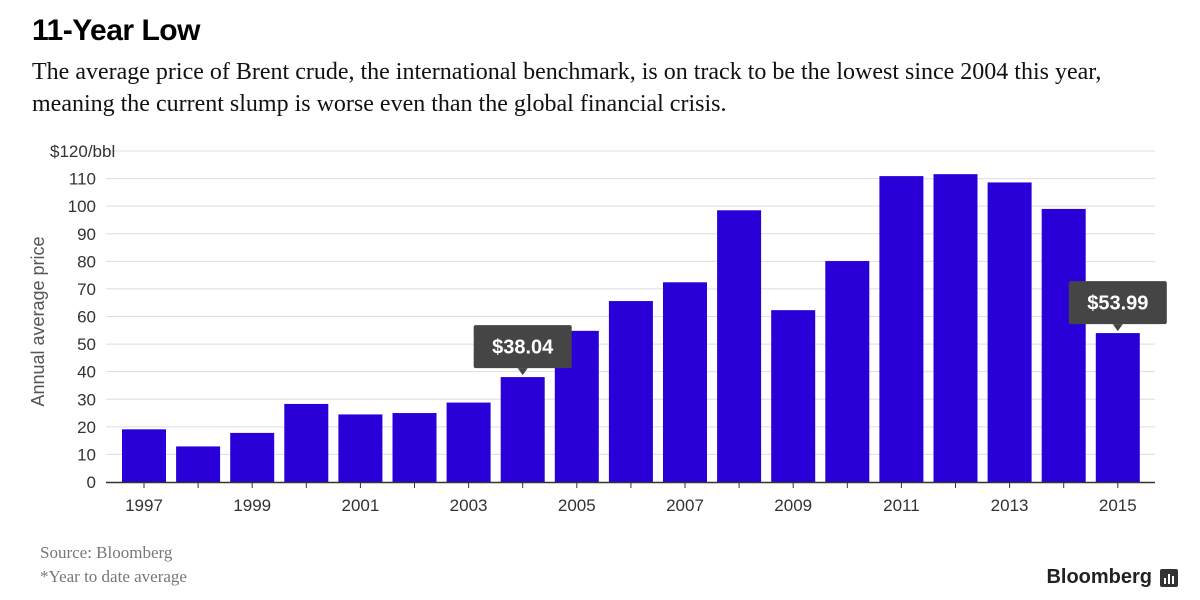  I want to click on y-tick-label: 100, so click(82, 206).